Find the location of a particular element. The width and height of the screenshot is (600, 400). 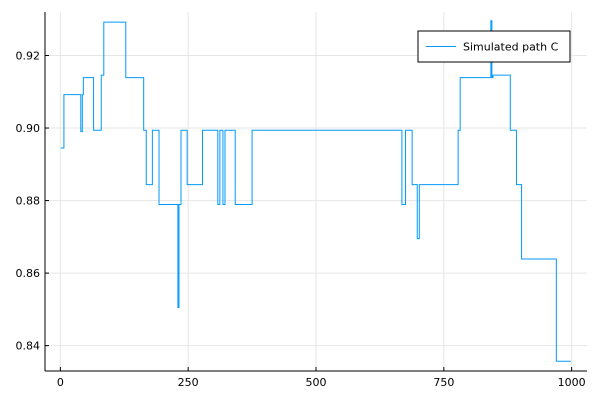

y-tick-label: 0.86 is located at coordinates (28, 273).